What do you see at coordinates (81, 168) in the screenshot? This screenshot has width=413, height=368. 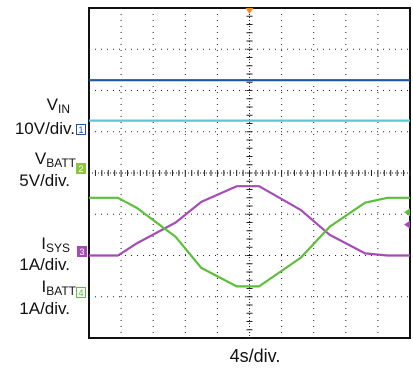 I see `channel-2-marker: 2` at bounding box center [81, 168].